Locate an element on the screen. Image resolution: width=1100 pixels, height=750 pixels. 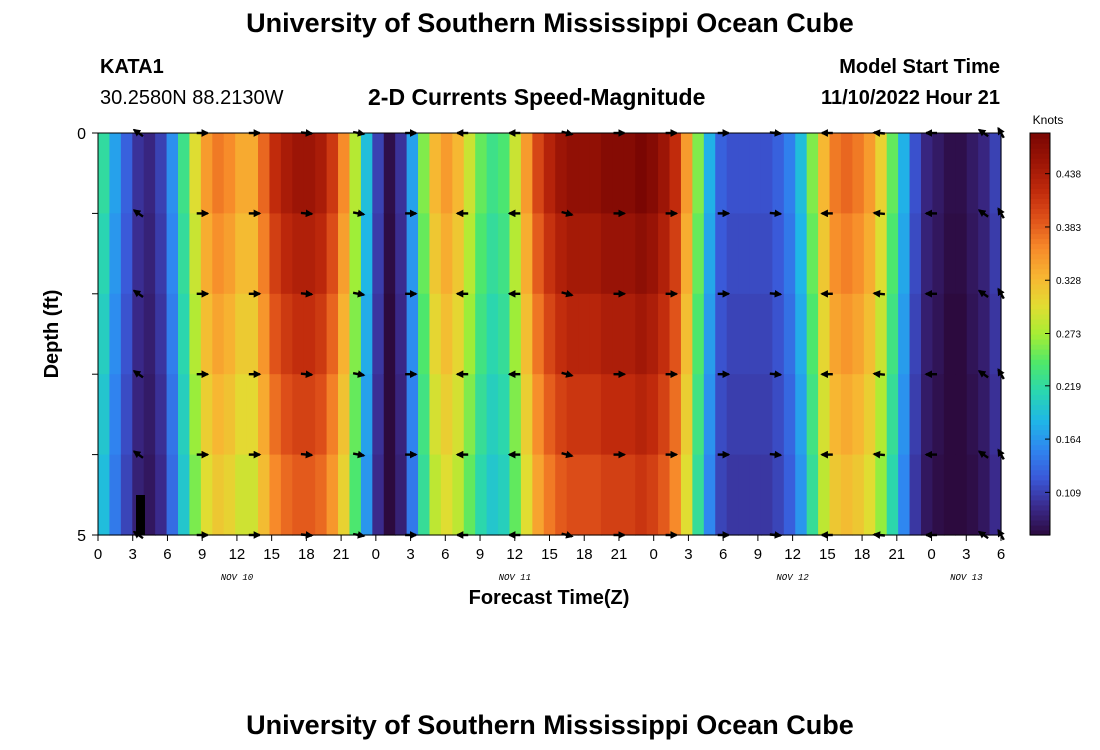
x-tick-label: 3 is located at coordinates (688, 554).